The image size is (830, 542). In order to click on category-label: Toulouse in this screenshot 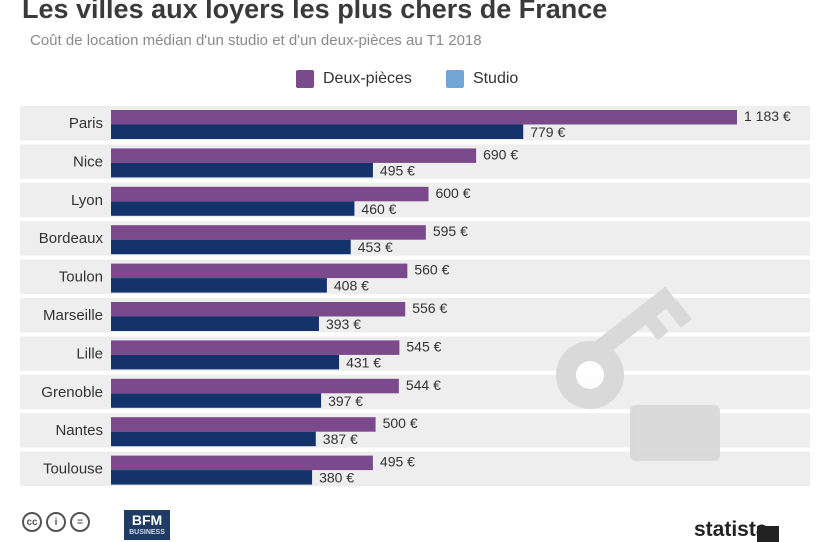, I will do `click(73, 469)`.